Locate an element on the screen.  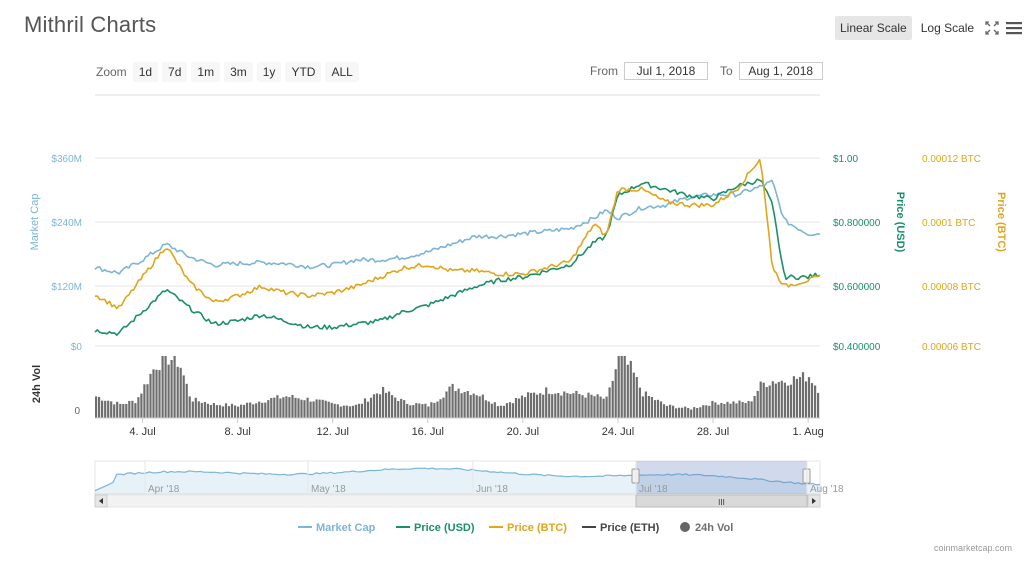
navigator: Apr '18 May '18 Jun '18 Jul '18 Aug '18 III is located at coordinates (469, 484).